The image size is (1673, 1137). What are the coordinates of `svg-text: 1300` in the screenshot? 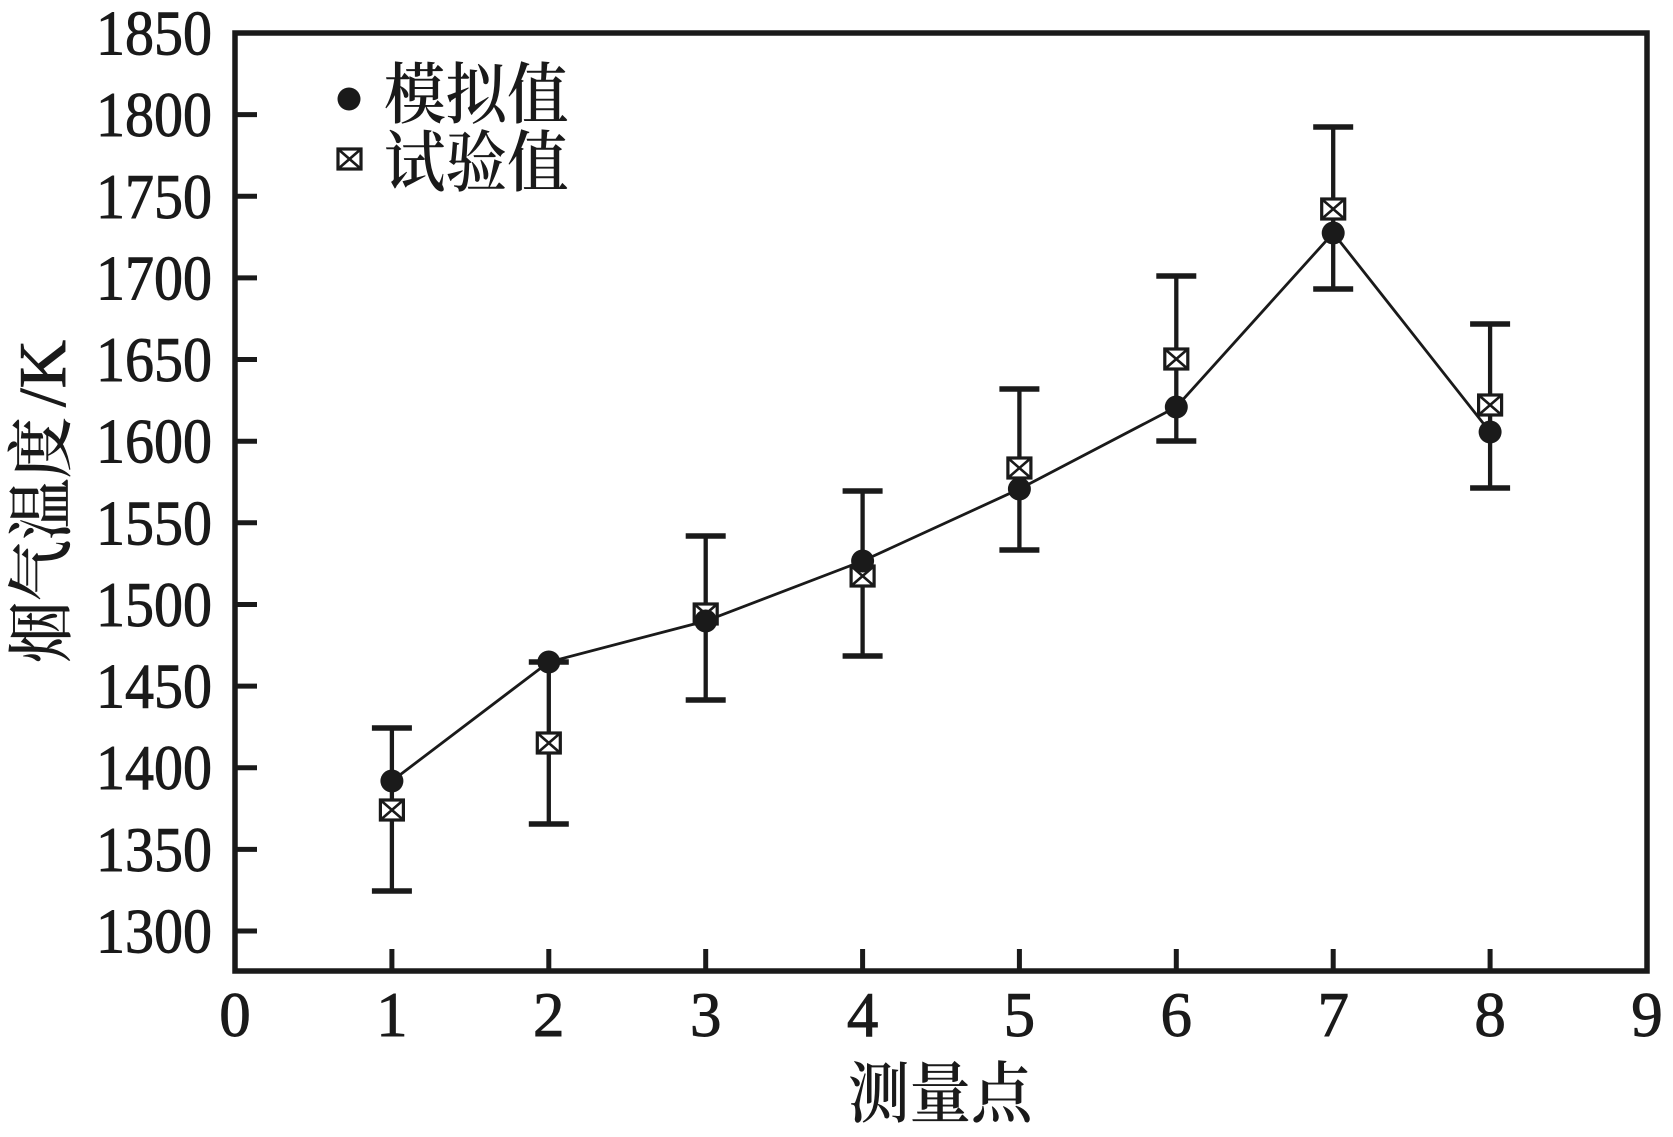 It's located at (154, 932).